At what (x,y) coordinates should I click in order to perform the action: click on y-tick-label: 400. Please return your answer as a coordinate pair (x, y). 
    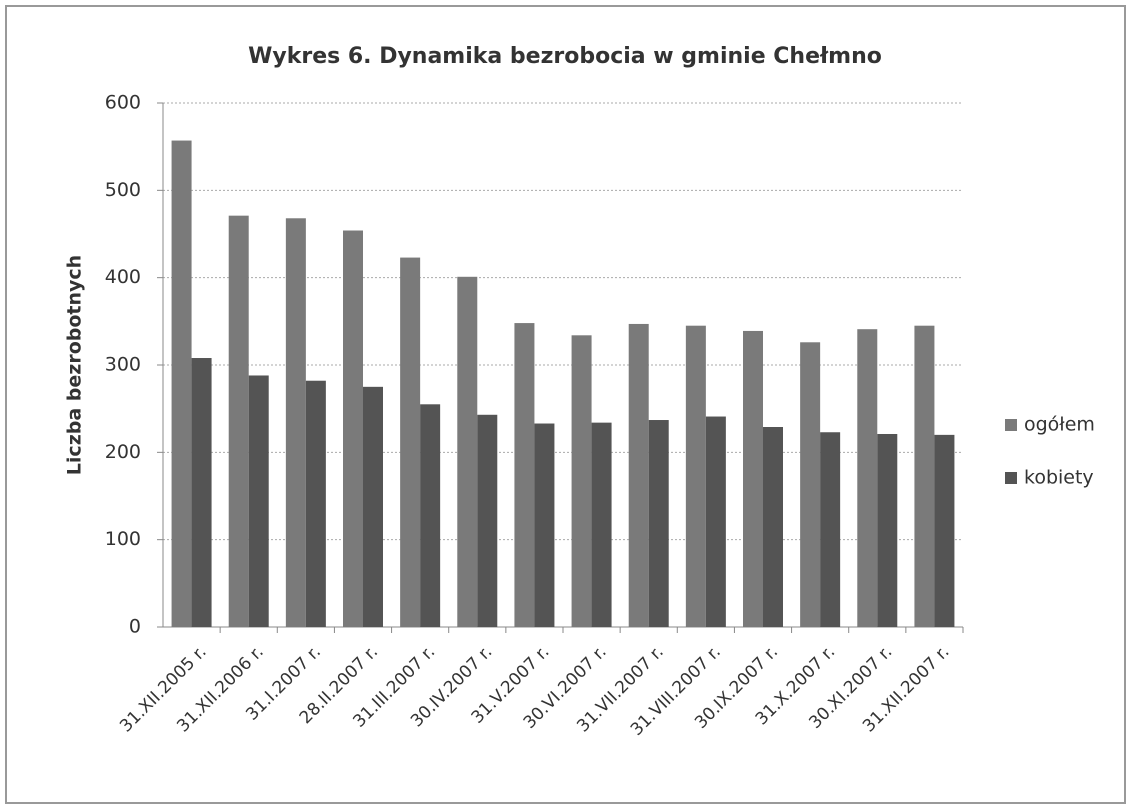
    Looking at the image, I should click on (123, 277).